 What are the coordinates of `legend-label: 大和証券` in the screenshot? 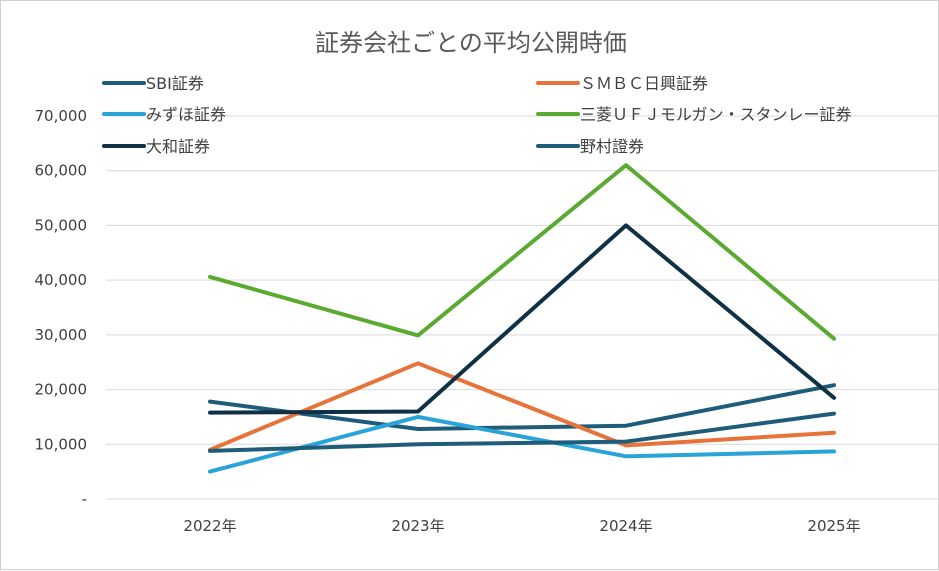 It's located at (178, 146).